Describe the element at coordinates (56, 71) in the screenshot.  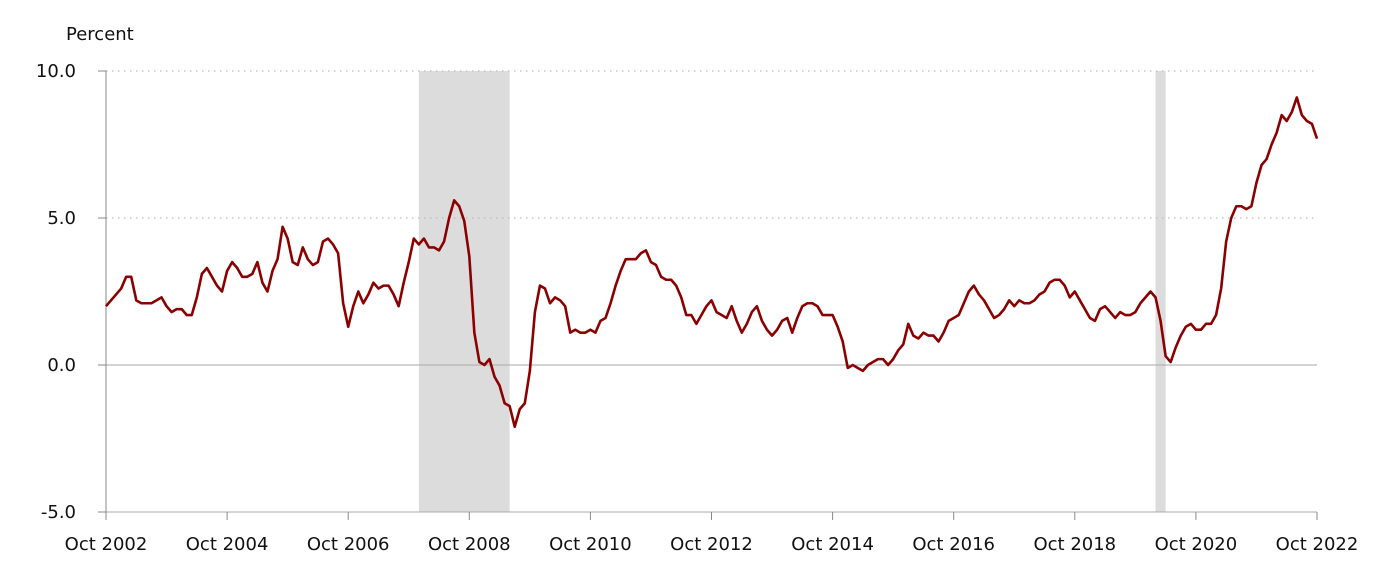
I see `y-tick-label: 10.0` at that location.